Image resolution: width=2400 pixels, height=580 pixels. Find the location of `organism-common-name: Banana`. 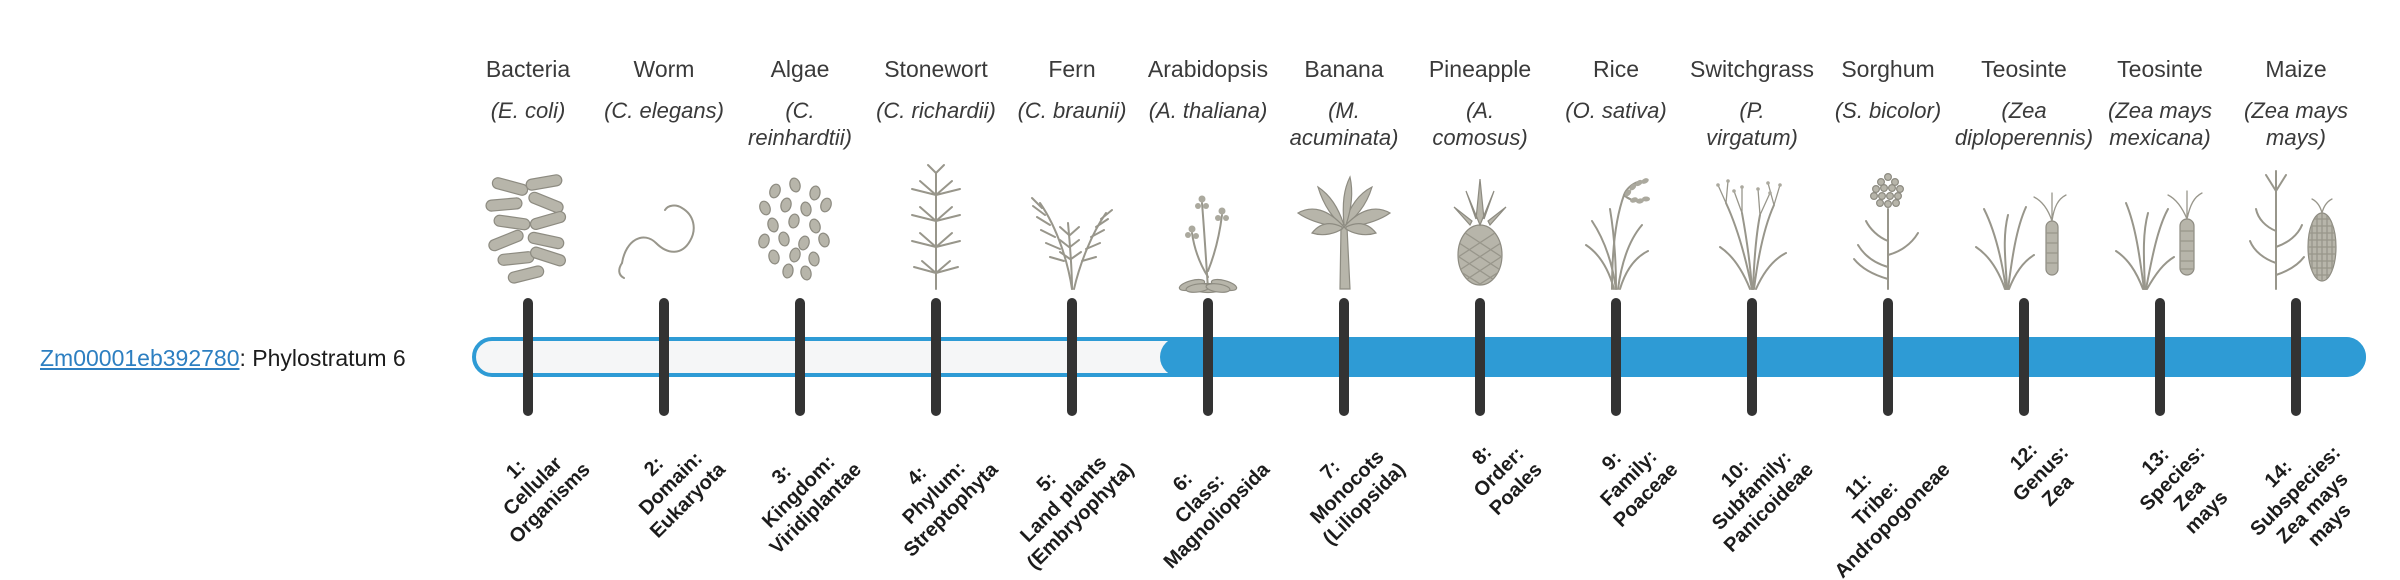

organism-common-name: Banana is located at coordinates (1344, 69).